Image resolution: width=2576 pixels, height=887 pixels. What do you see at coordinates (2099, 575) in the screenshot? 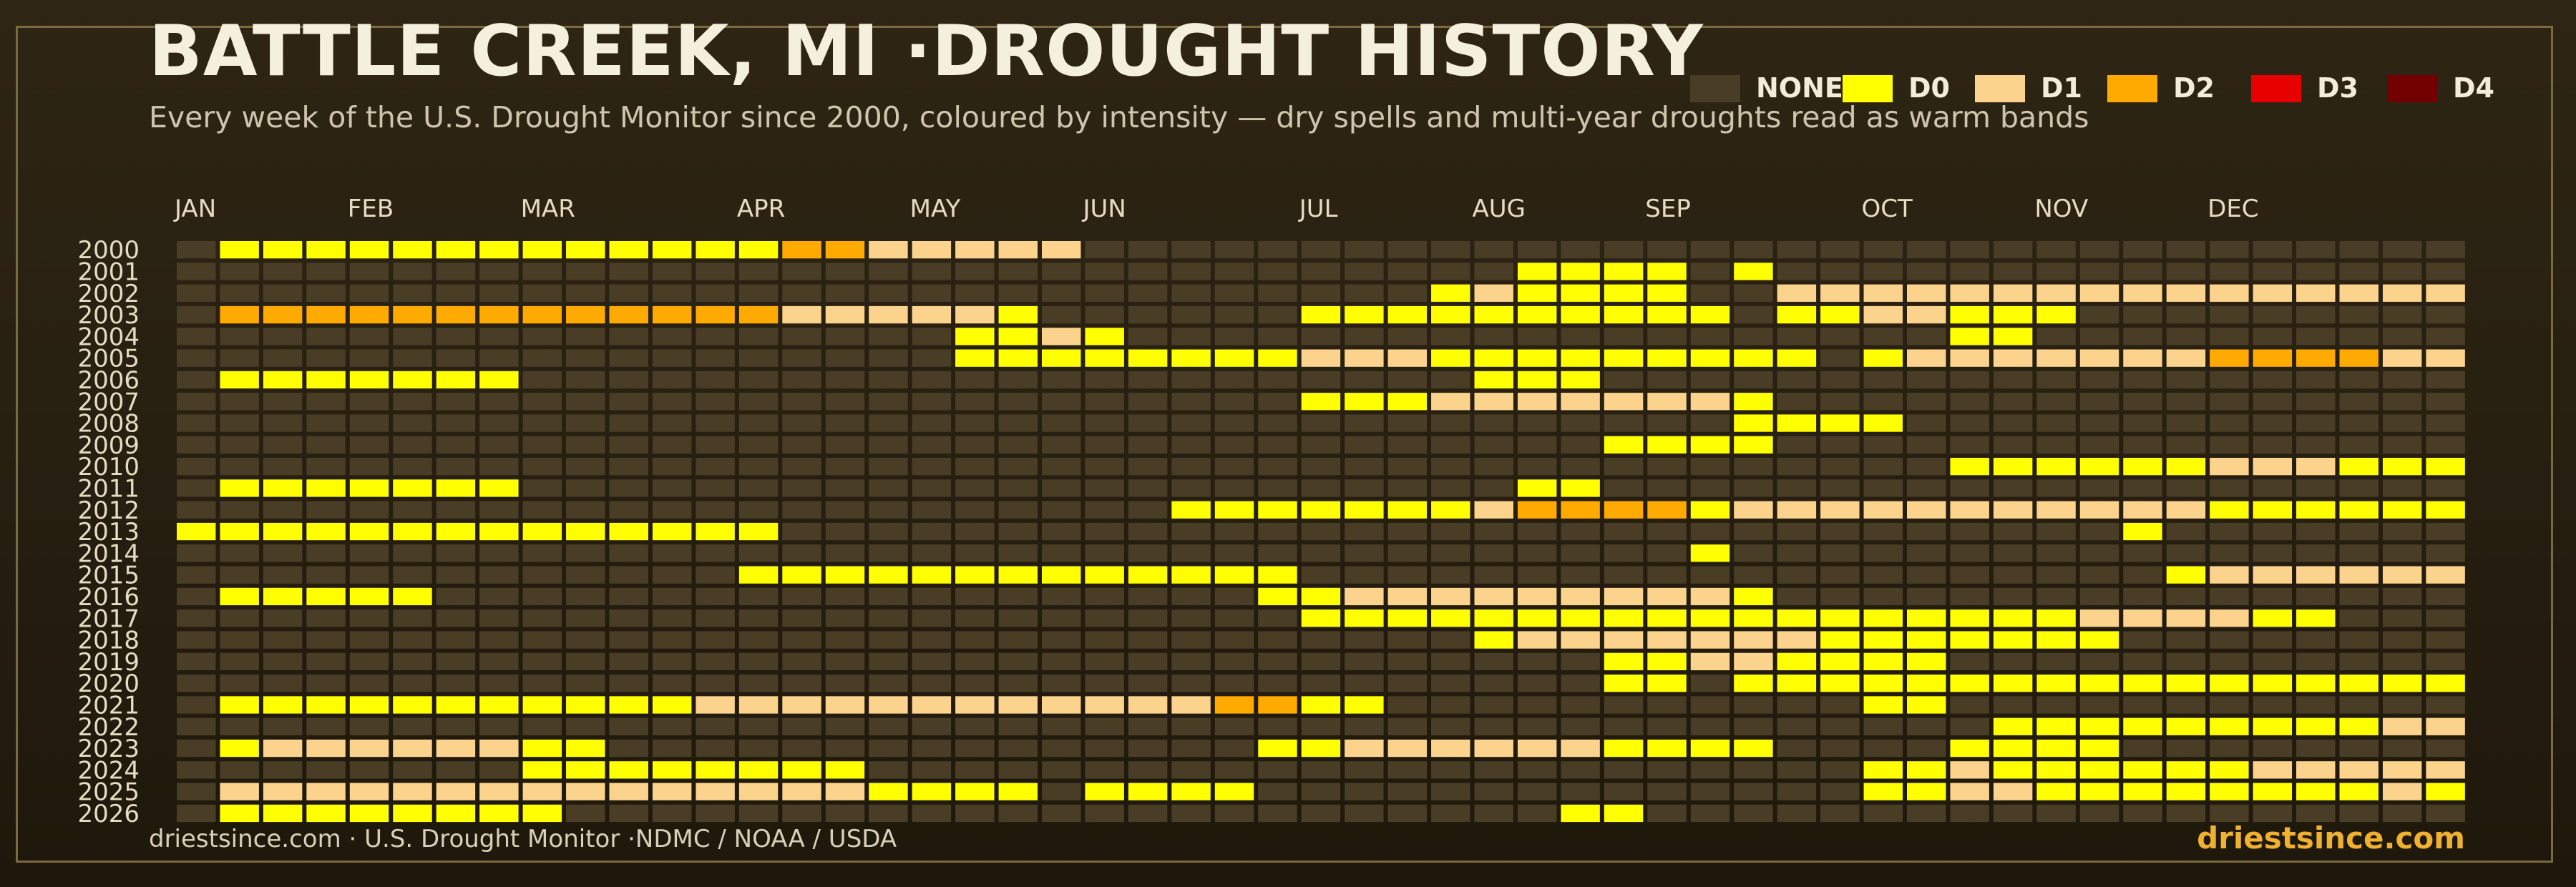
I see `cell-2015-w45` at bounding box center [2099, 575].